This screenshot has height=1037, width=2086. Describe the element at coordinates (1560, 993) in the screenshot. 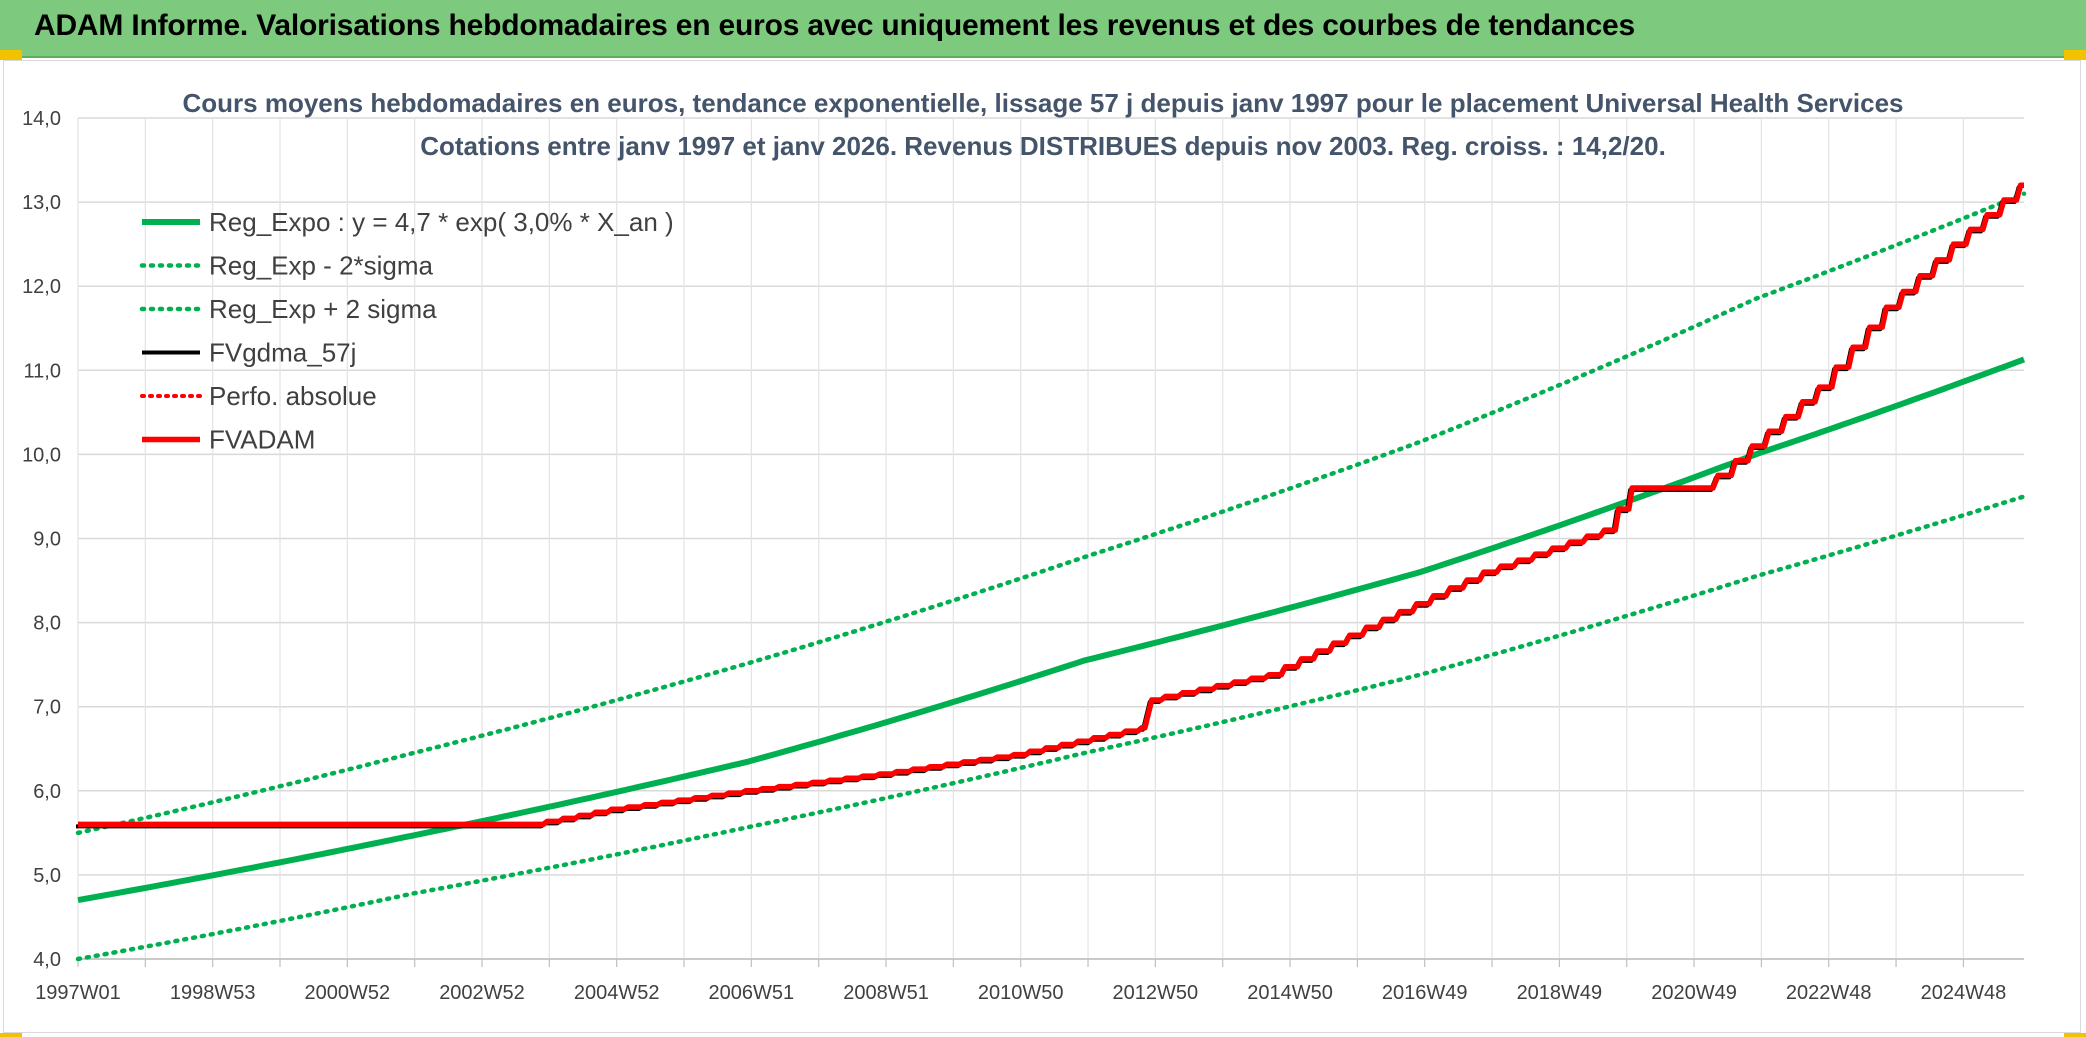

I see `x-tick-label: 2018W49` at that location.